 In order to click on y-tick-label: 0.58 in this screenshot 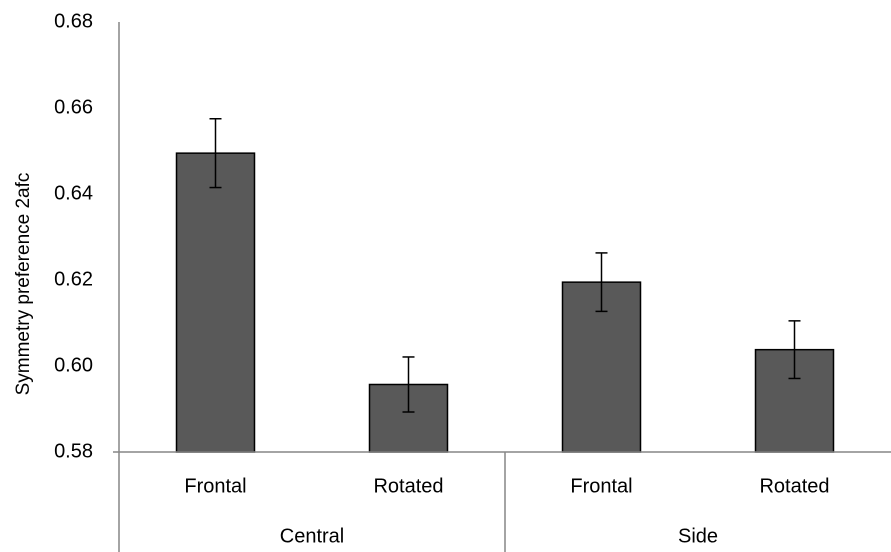, I will do `click(73, 451)`.